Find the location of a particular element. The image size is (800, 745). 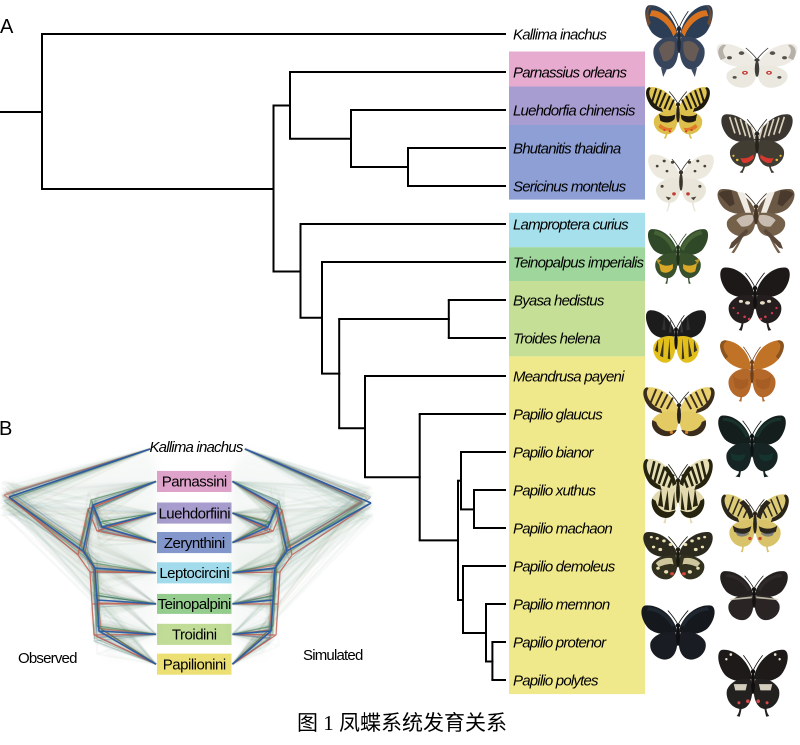

svg-text: Leptocircini is located at coordinates (194, 573).